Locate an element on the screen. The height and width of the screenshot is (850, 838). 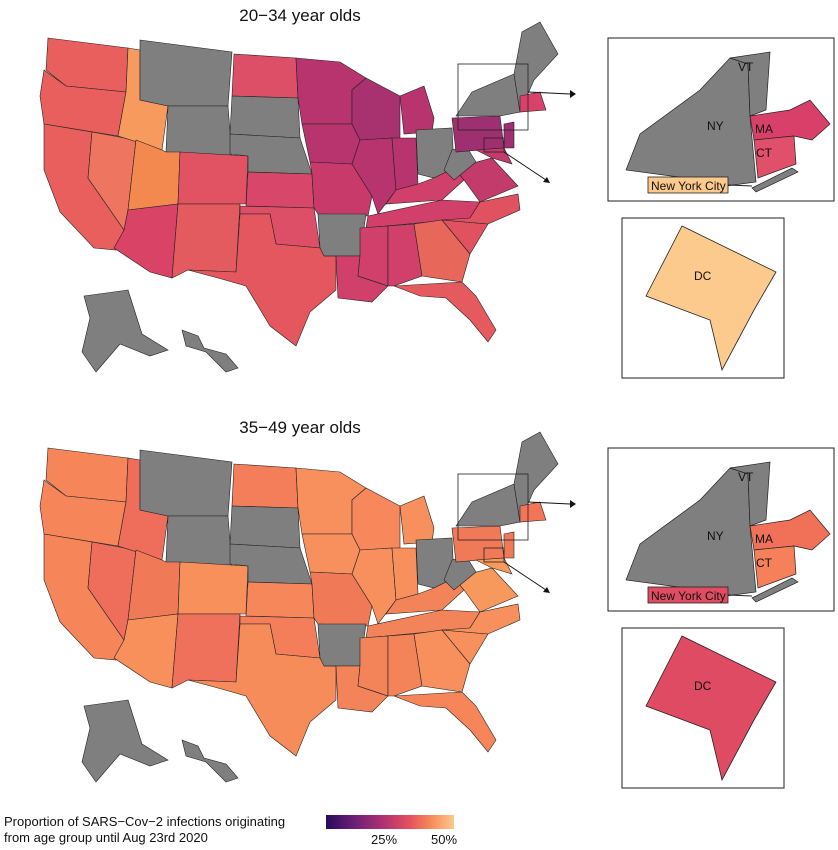
legend-tick-25: 25% is located at coordinates (384, 839).